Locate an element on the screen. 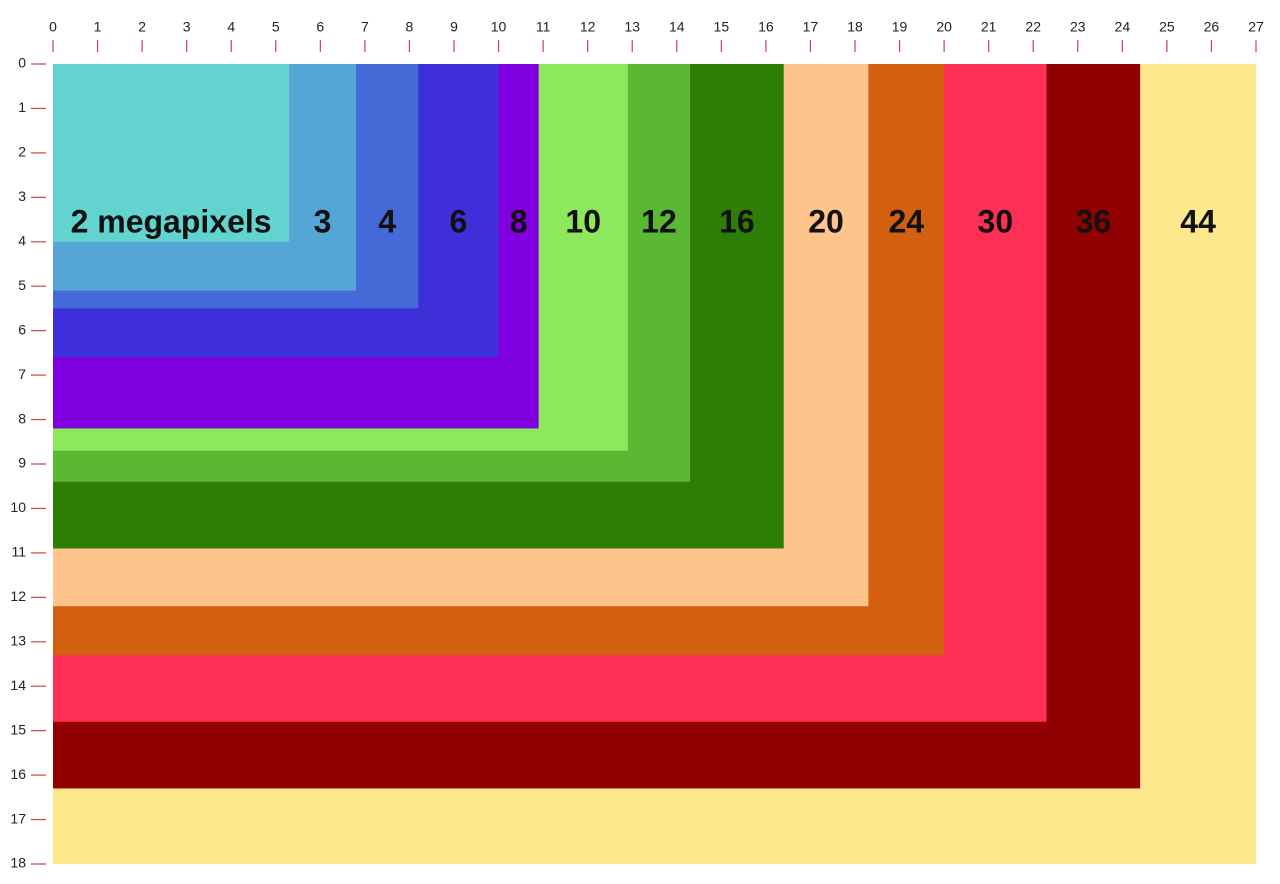 Image resolution: width=1280 pixels, height=884 pixels. size-label: 16 is located at coordinates (737, 221).